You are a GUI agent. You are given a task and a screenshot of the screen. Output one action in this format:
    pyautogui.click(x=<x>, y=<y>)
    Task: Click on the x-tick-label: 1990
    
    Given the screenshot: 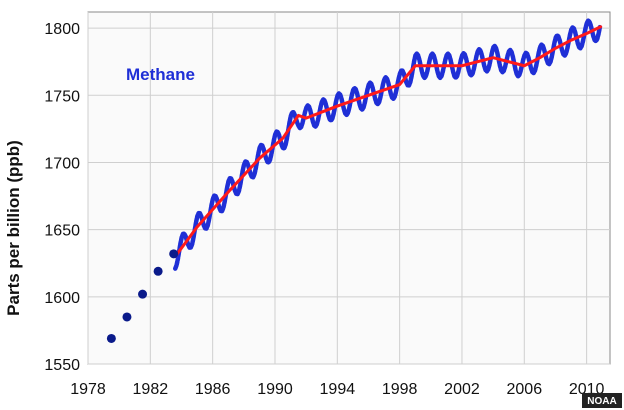 What is the action you would take?
    pyautogui.click(x=275, y=389)
    